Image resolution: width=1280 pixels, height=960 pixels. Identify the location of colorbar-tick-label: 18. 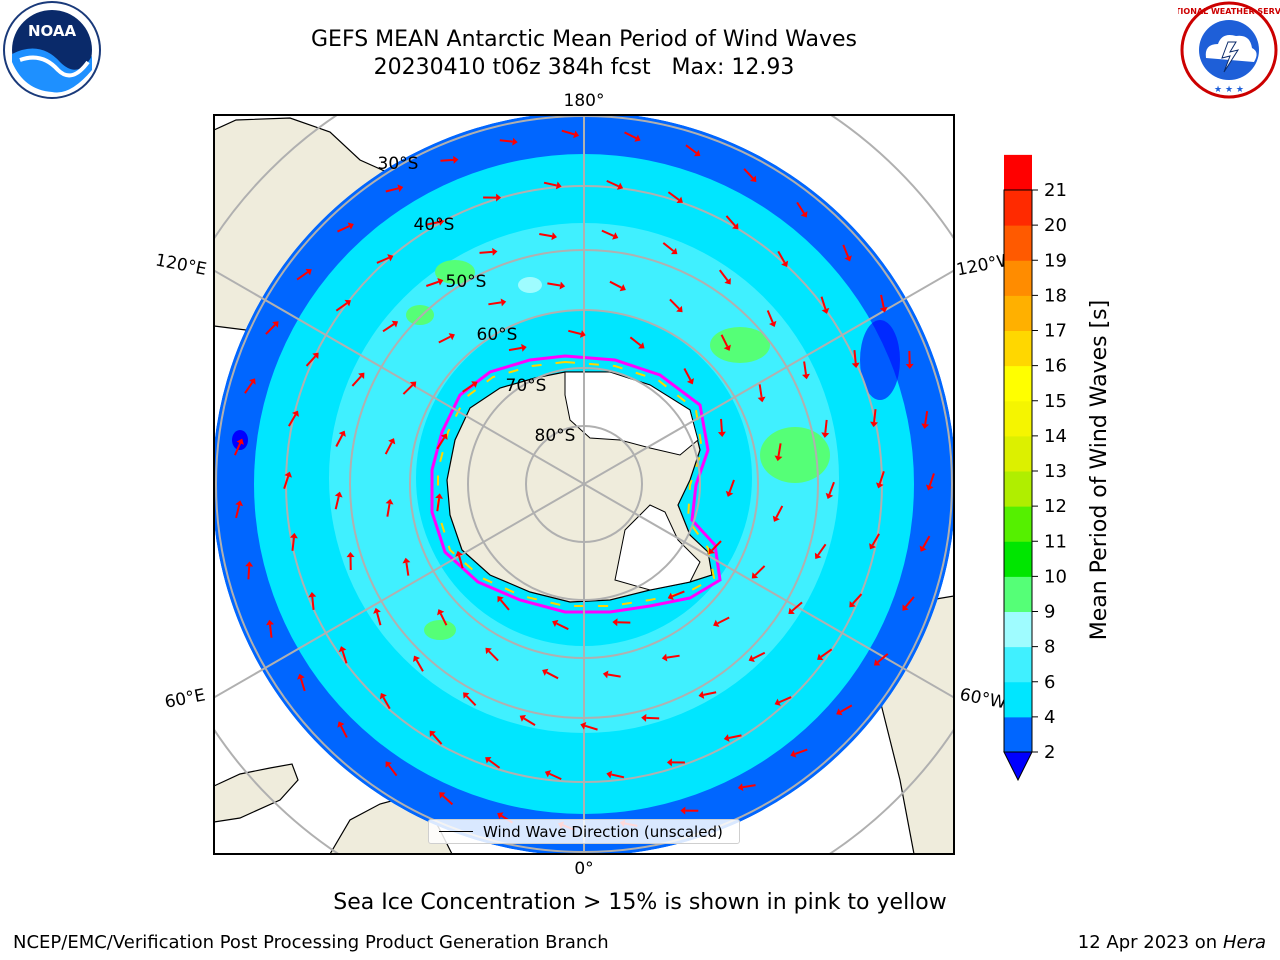
(1055, 295).